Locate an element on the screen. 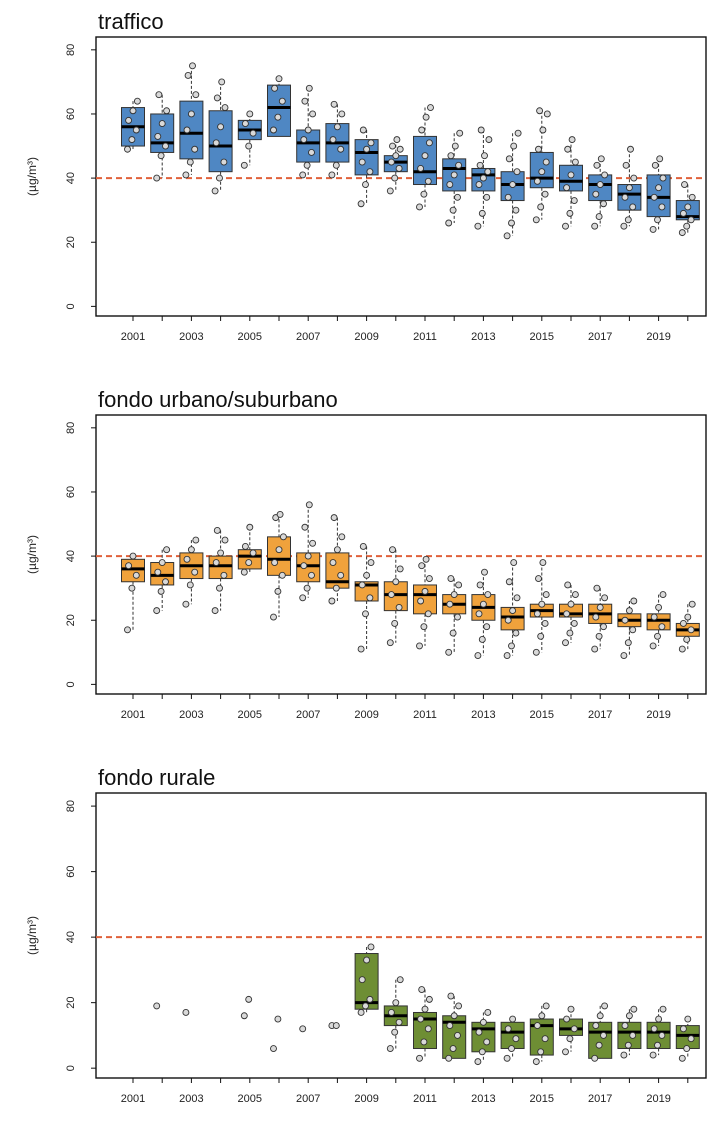 The image size is (712, 1121). x-tick-label: 2003 is located at coordinates (191, 715).